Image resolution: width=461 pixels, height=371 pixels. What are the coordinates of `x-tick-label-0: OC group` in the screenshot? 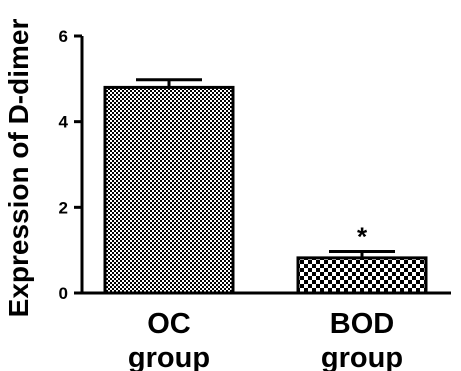 It's located at (169, 339).